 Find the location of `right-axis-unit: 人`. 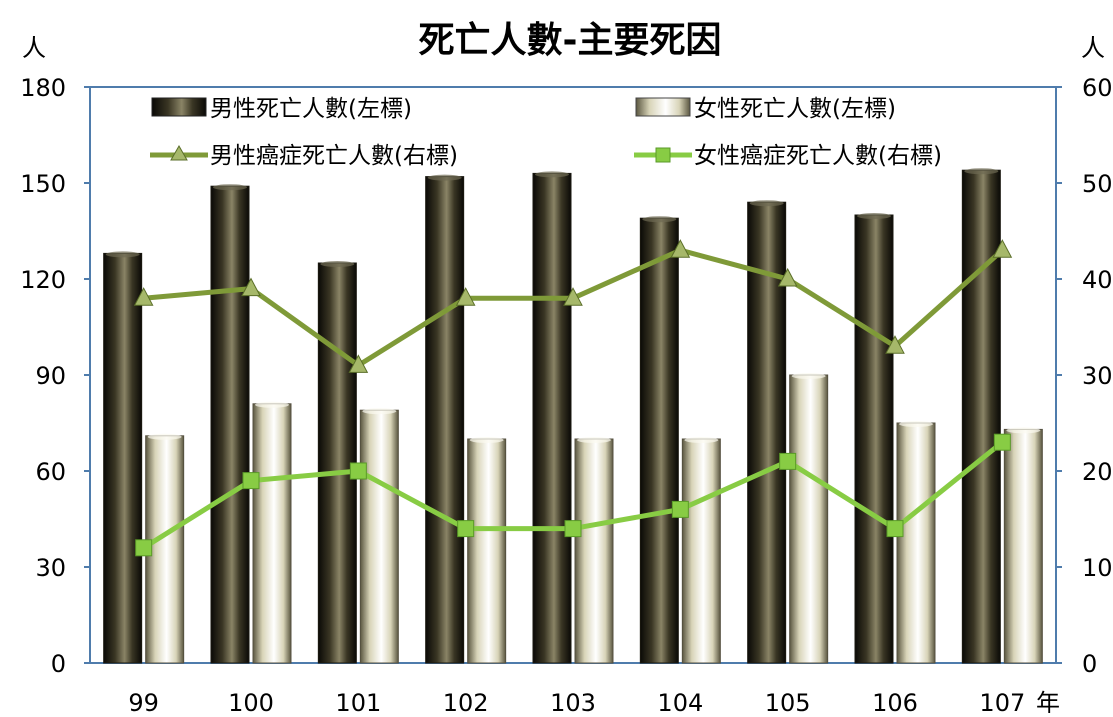

right-axis-unit: 人 is located at coordinates (1093, 48).